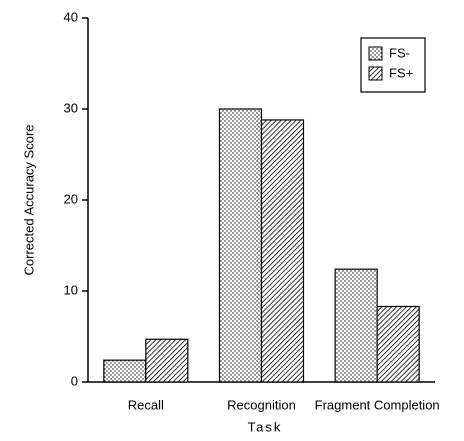 The height and width of the screenshot is (441, 464). What do you see at coordinates (74, 380) in the screenshot?
I see `y-tick-label: 0` at bounding box center [74, 380].